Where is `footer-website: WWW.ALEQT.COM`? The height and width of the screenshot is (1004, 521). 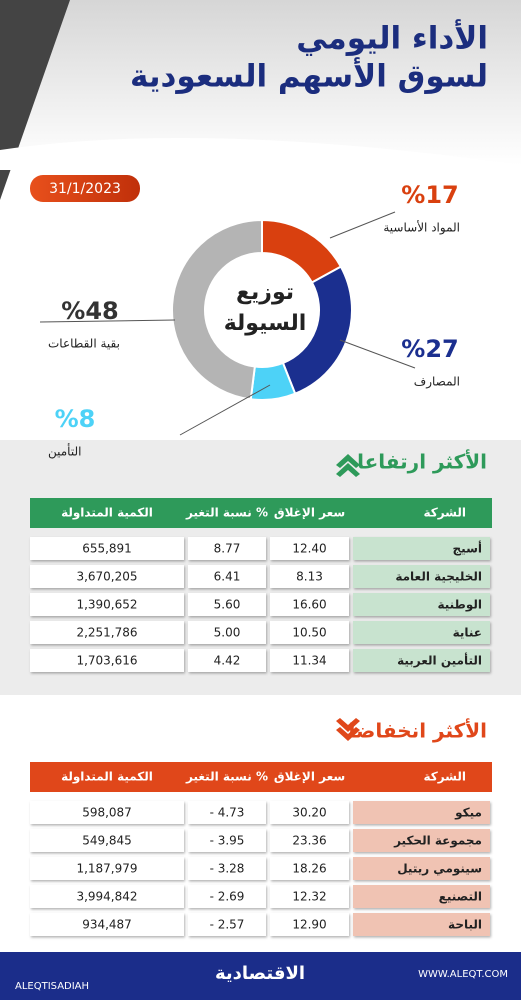
footer-website: WWW.ALEQT.COM is located at coordinates (463, 974).